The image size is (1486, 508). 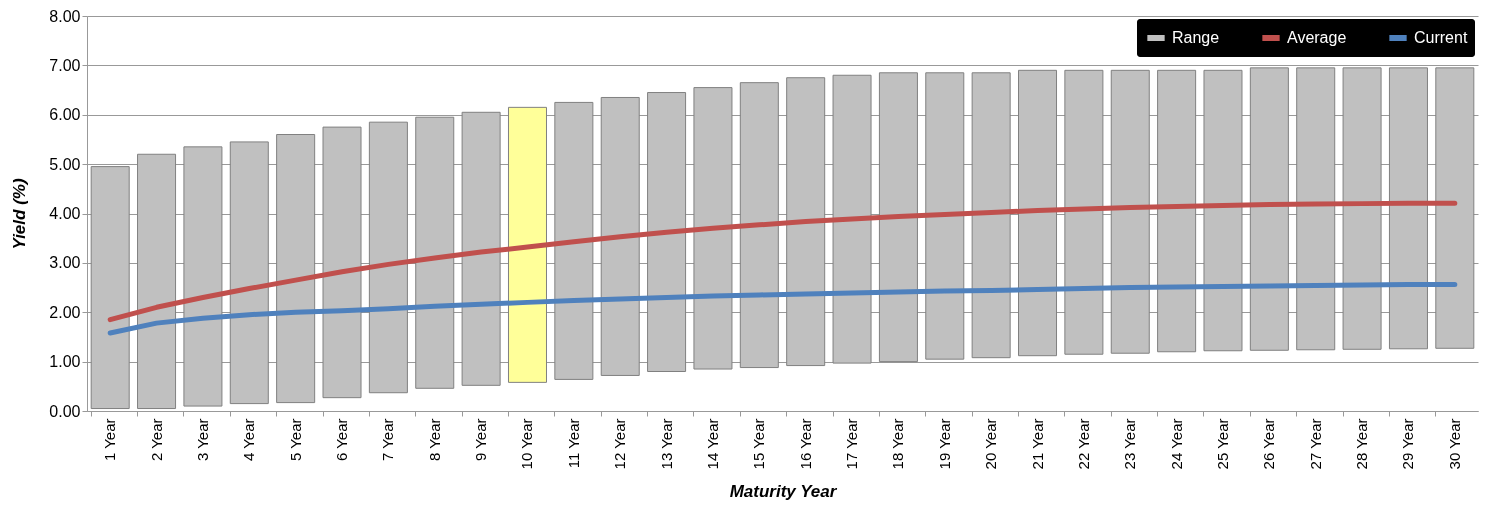 What do you see at coordinates (852, 444) in the screenshot?
I see `x-tick-label: 17 Year` at bounding box center [852, 444].